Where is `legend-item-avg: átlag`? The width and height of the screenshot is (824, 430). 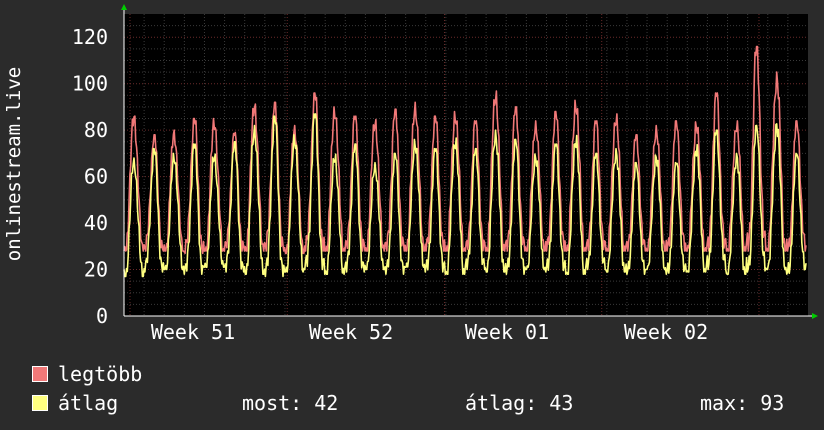
legend-item-avg: átlag is located at coordinates (75, 403).